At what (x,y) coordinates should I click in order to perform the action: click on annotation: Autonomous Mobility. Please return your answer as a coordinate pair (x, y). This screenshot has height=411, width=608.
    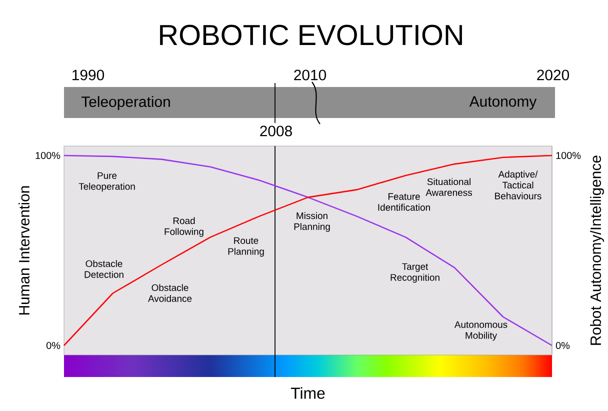
    Looking at the image, I should click on (481, 331).